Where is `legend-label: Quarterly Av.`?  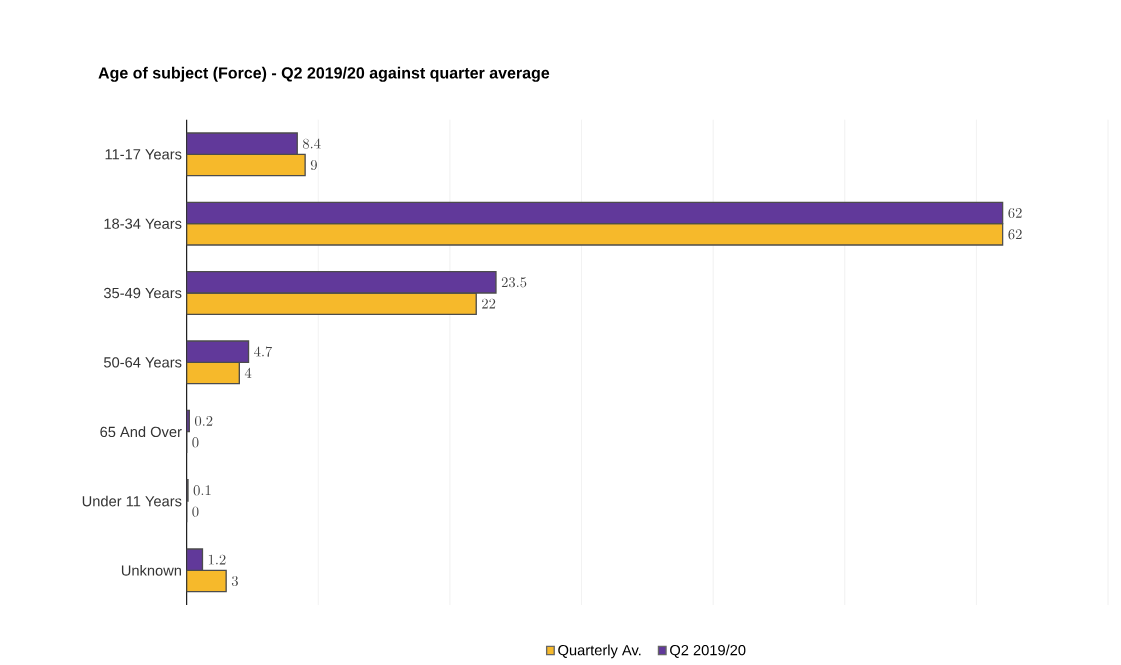 legend-label: Quarterly Av. is located at coordinates (599, 651).